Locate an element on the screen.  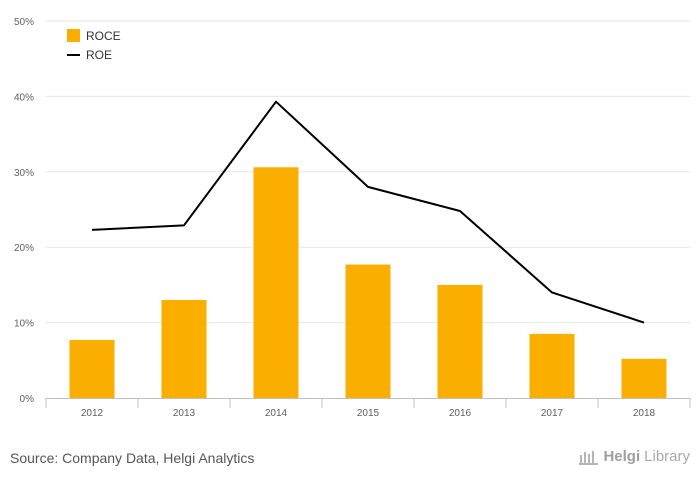
source-note: Source: Company Data, Helgi Analytics is located at coordinates (132, 458).